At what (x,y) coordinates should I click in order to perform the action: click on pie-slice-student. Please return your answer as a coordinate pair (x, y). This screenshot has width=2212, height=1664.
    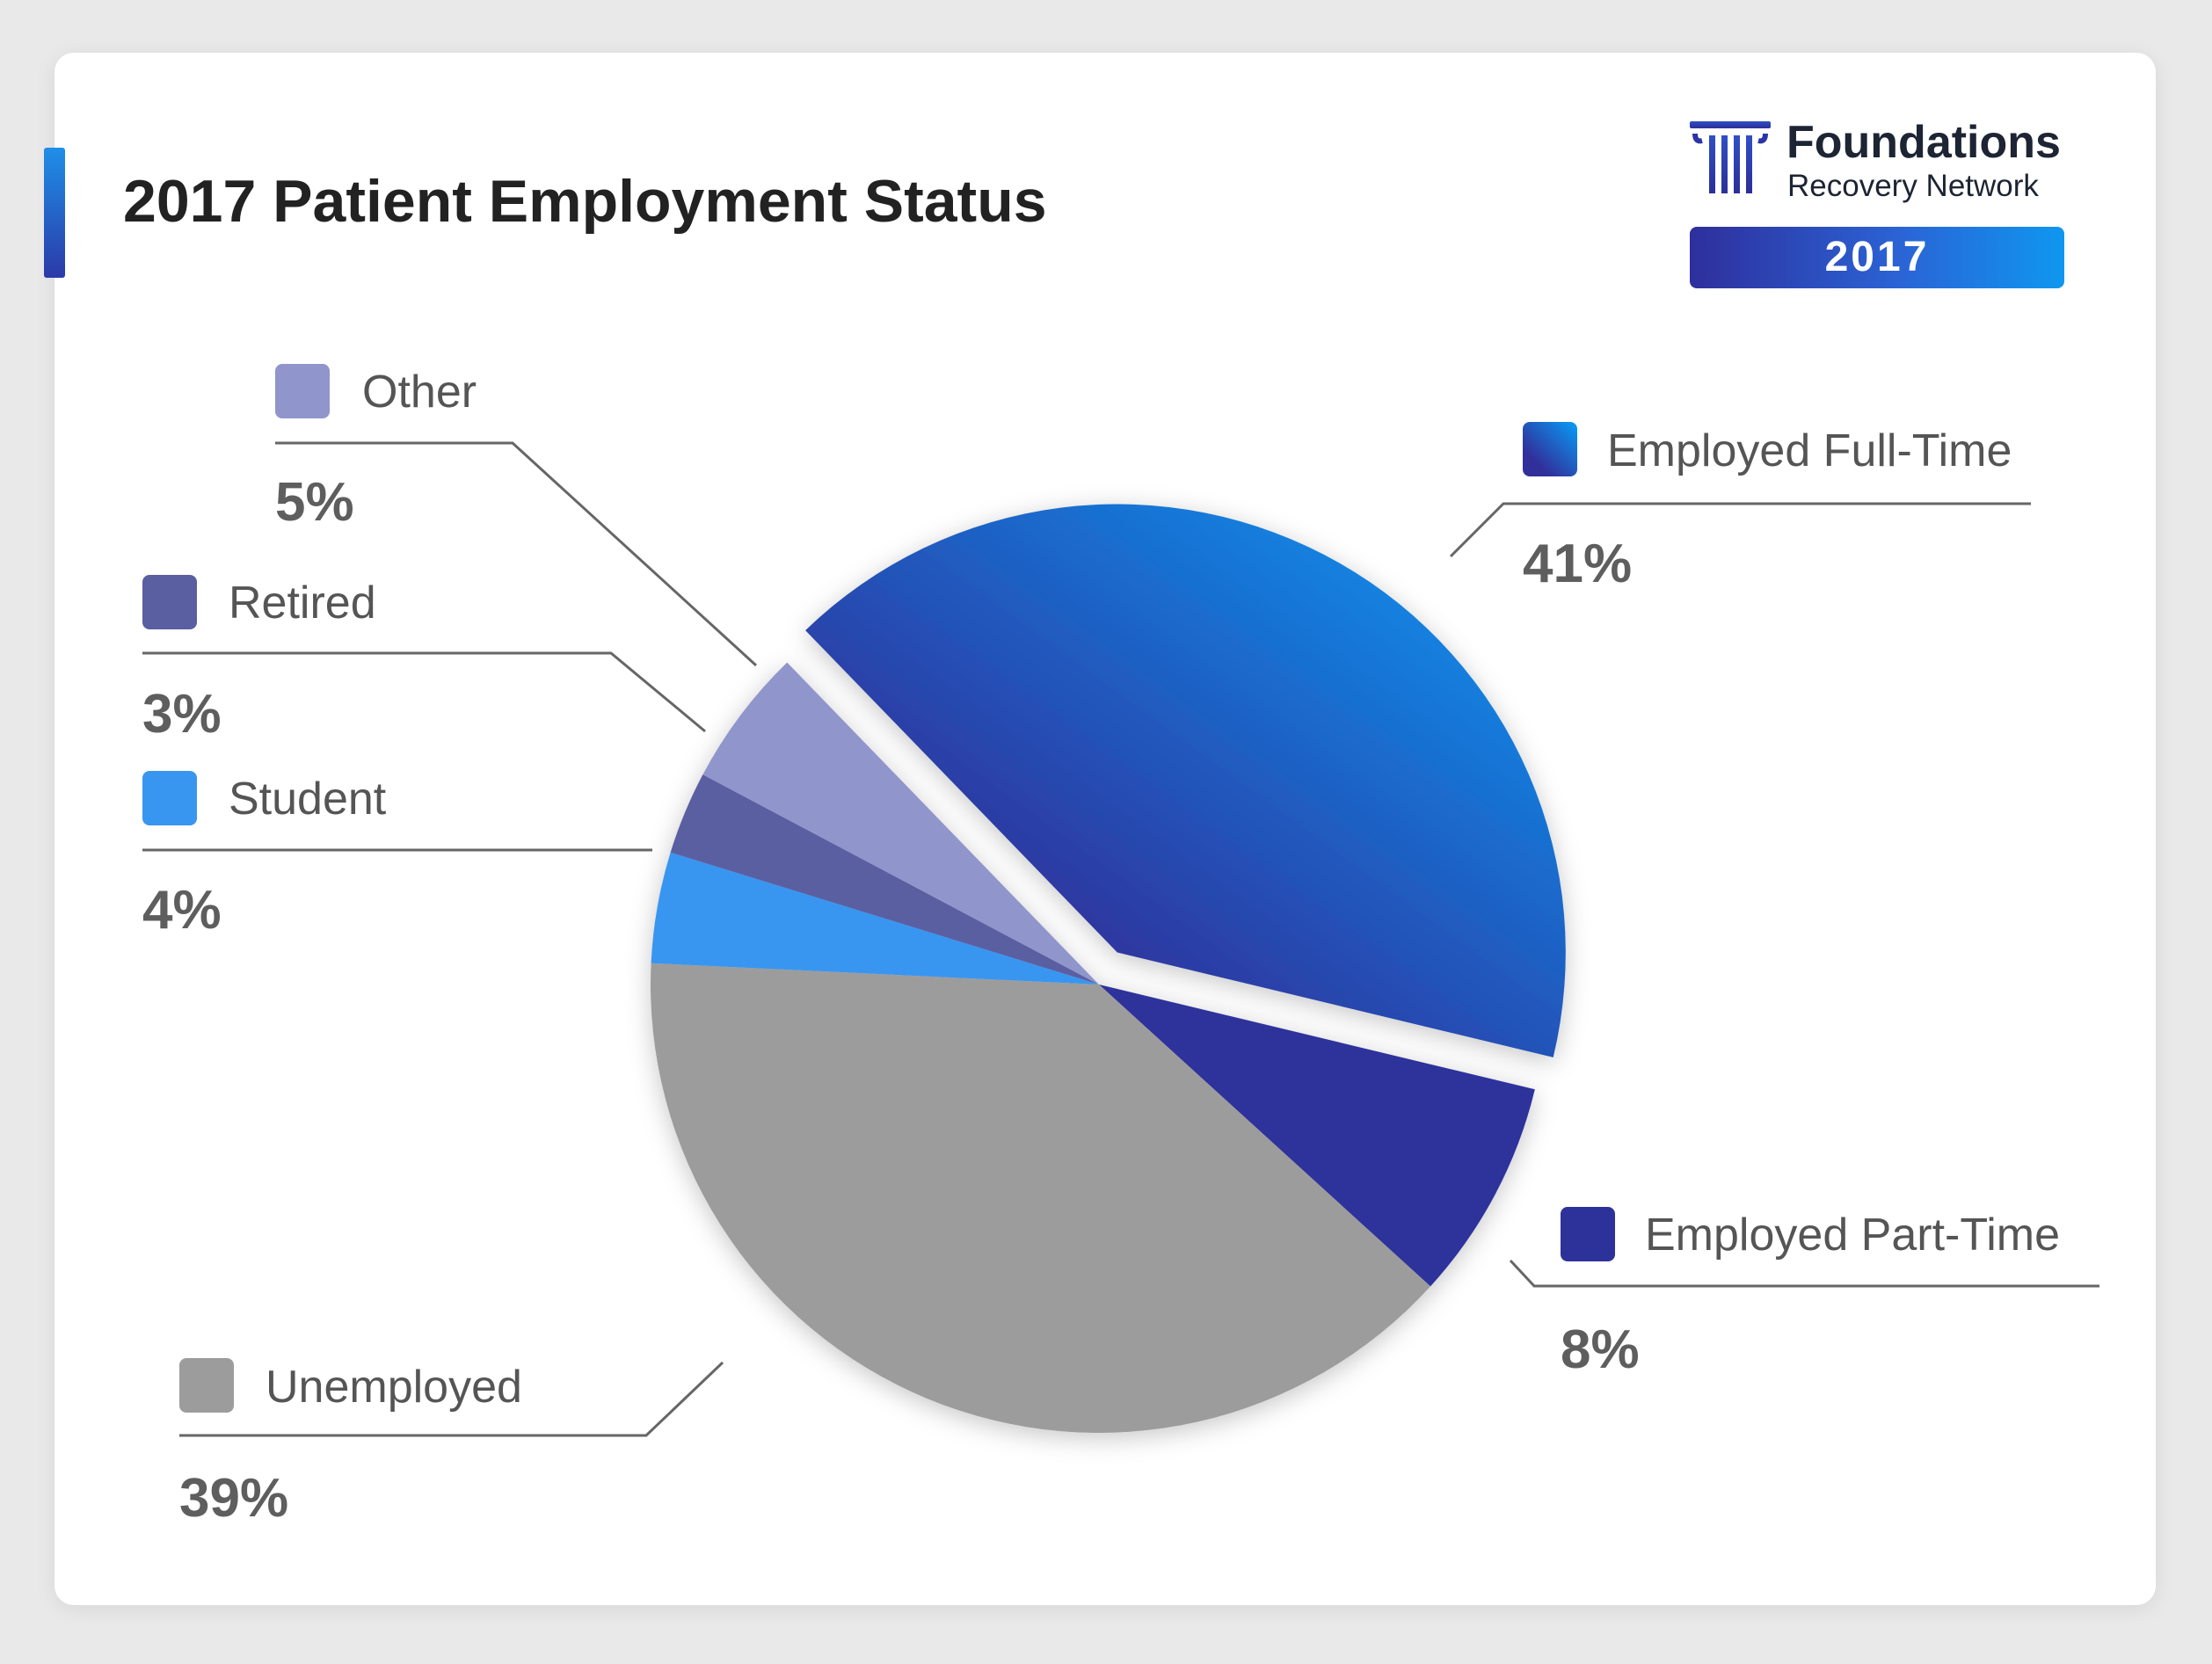
    Looking at the image, I should click on (875, 919).